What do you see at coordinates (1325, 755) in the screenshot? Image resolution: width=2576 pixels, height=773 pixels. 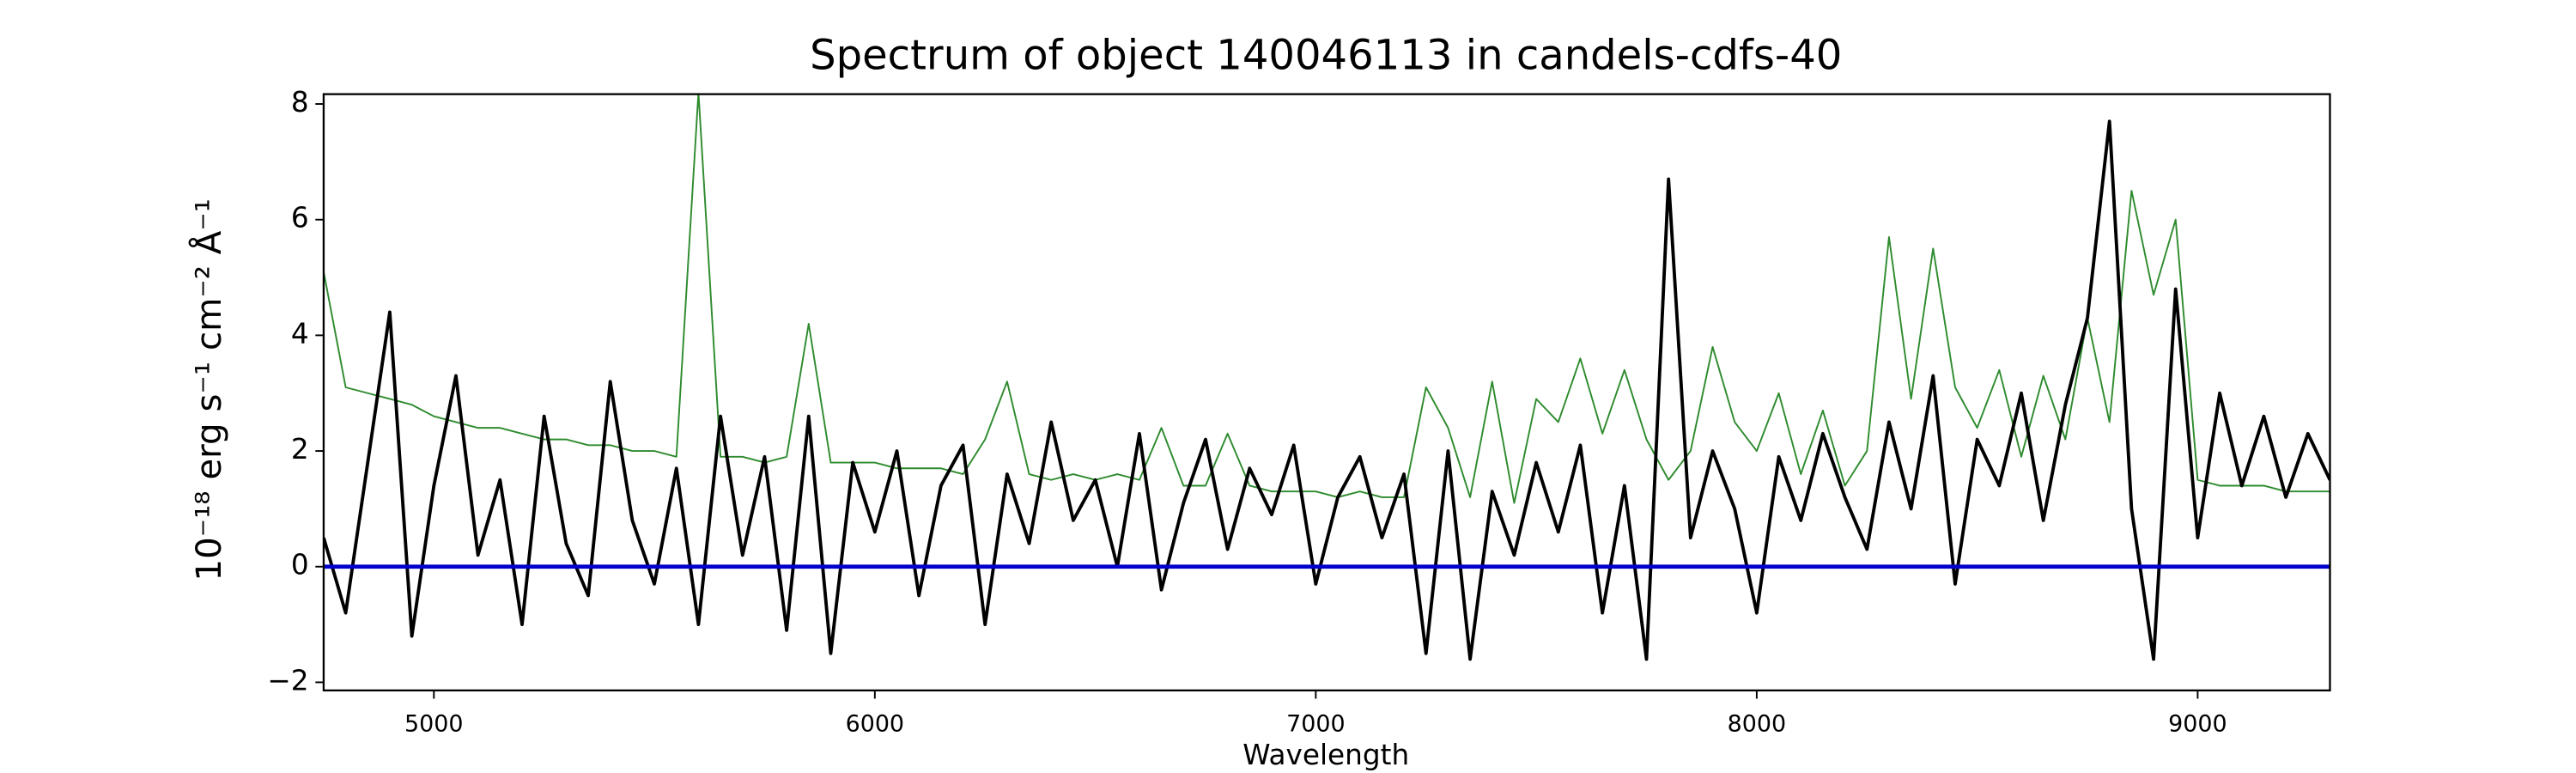 I see `x-axis-label: Wavelength` at bounding box center [1325, 755].